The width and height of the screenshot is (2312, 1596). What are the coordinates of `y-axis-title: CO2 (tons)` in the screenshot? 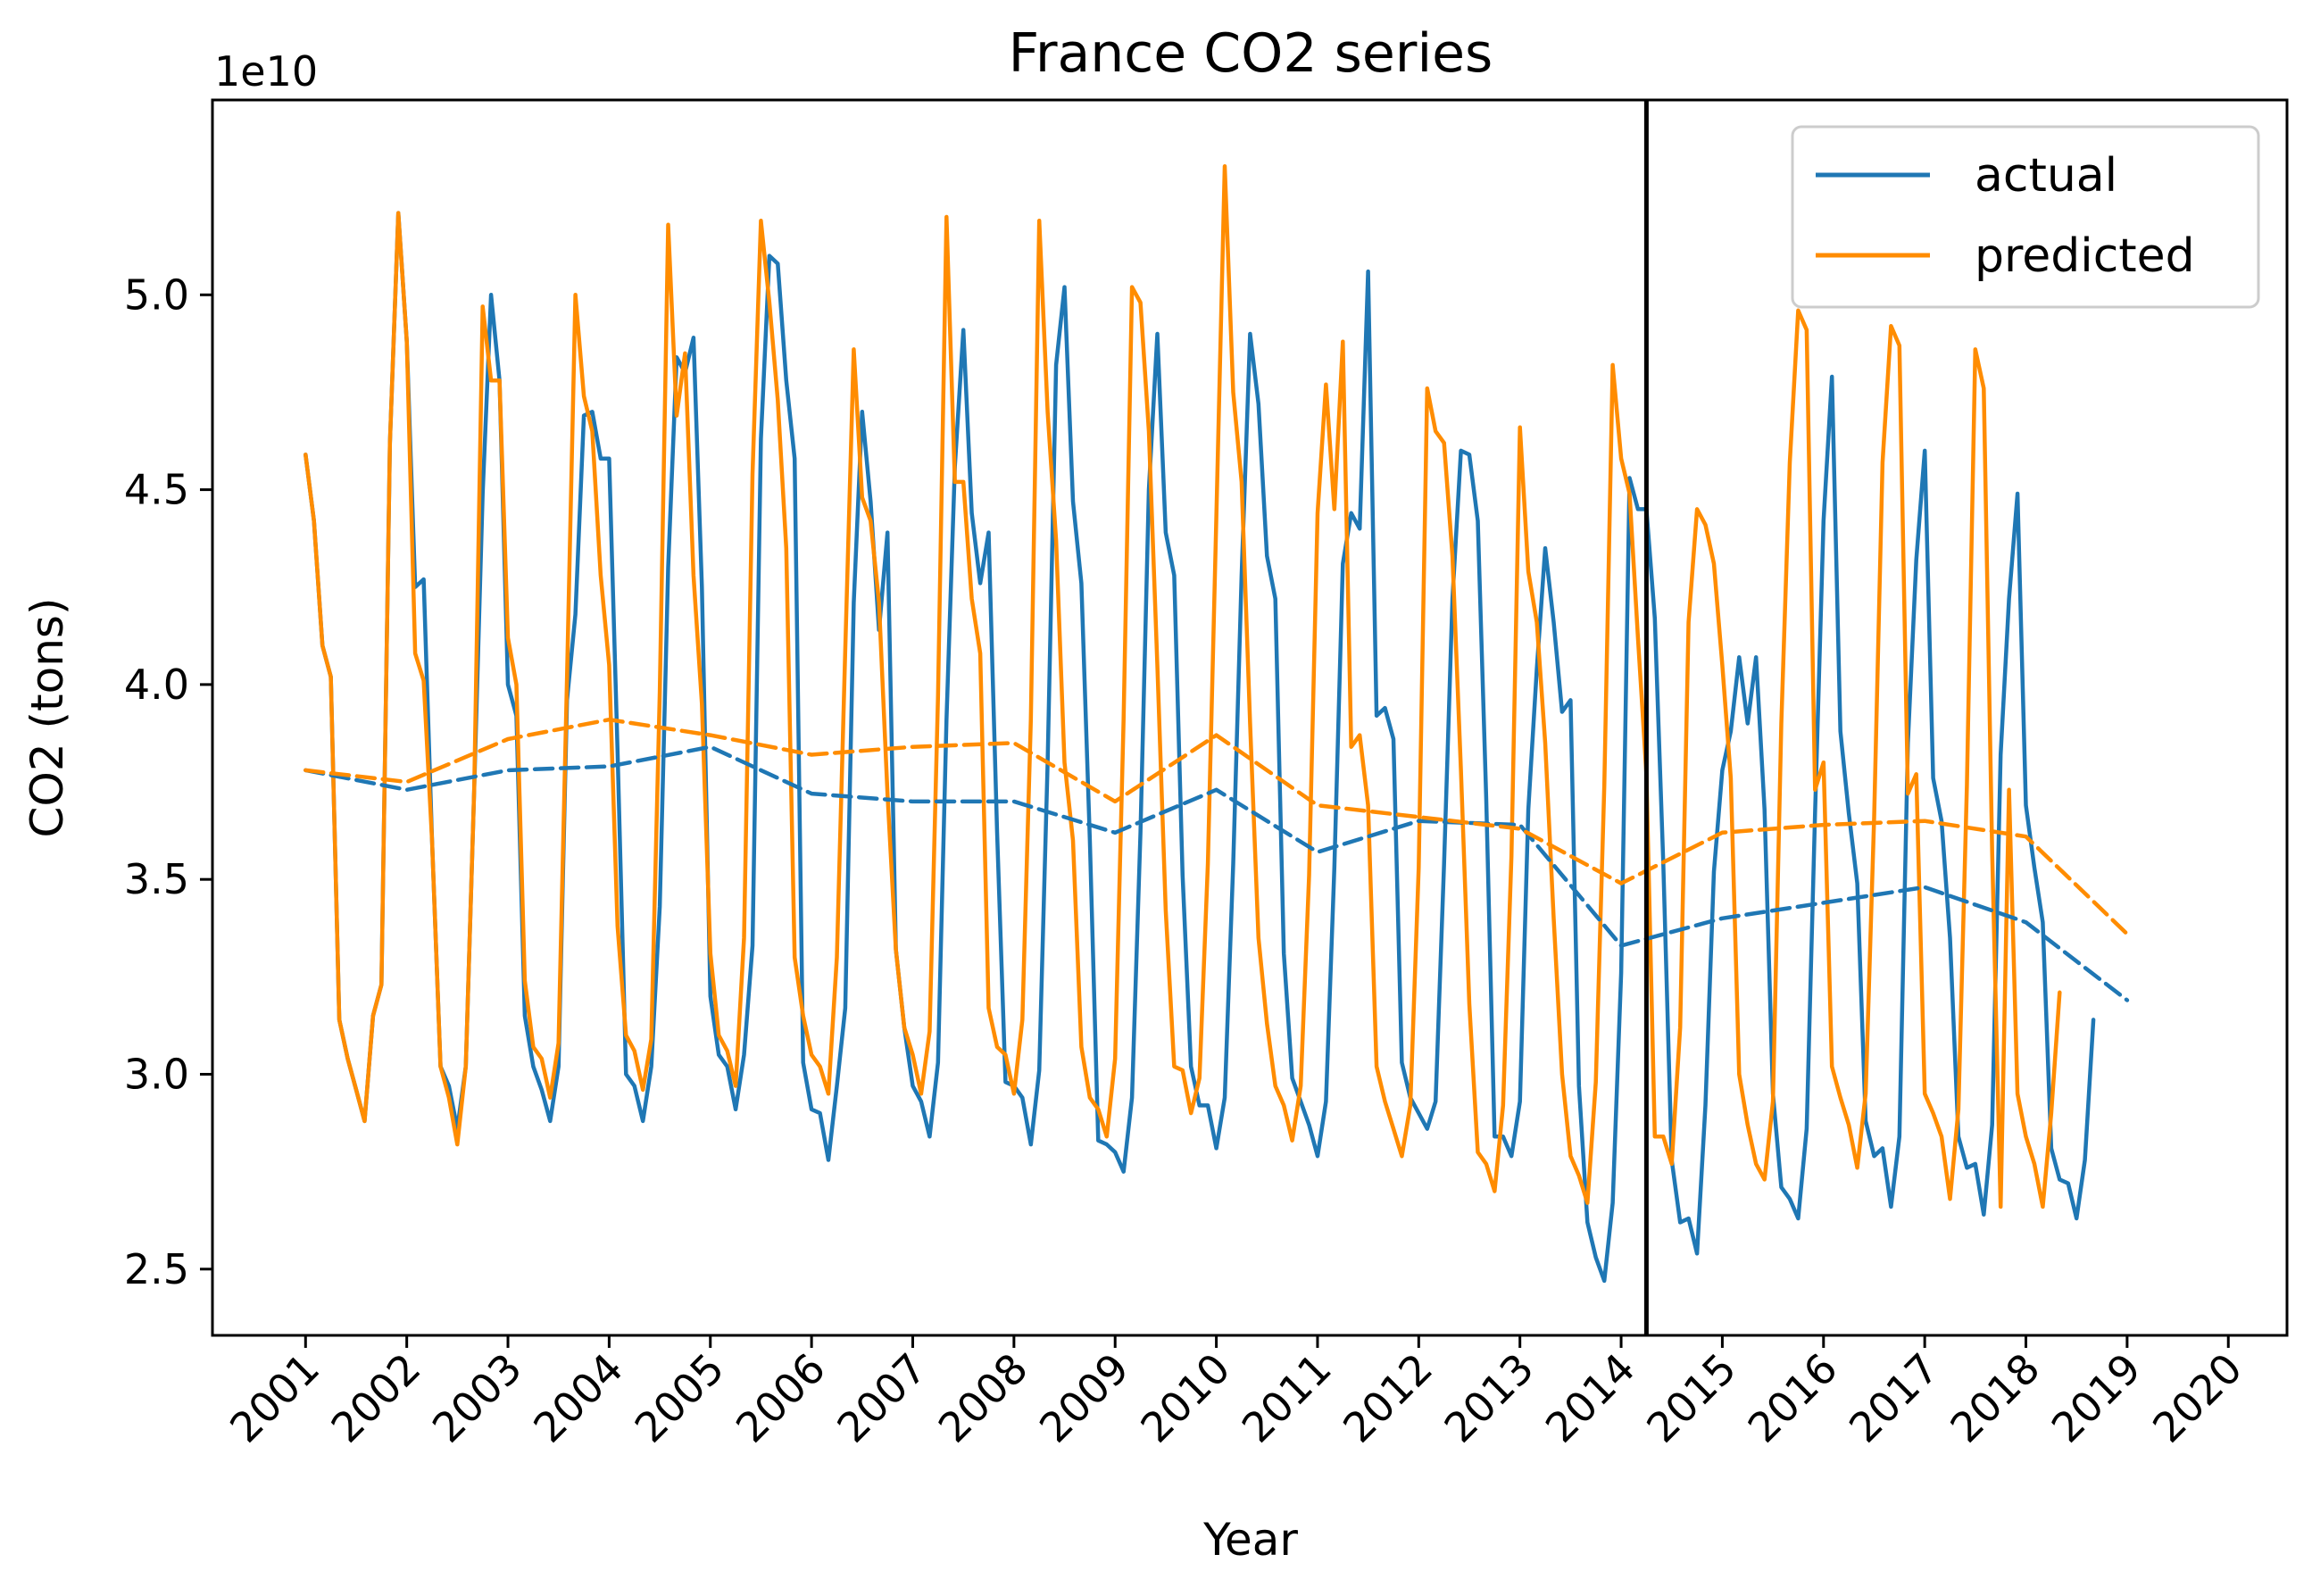 It's located at (47, 718).